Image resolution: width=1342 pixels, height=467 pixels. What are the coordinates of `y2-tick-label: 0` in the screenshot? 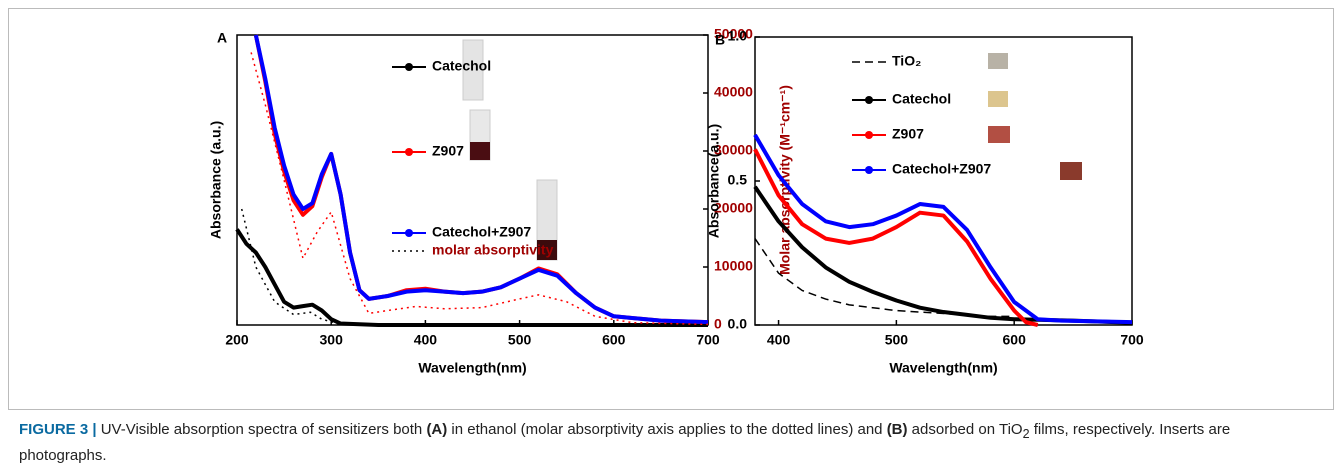 It's located at (718, 324).